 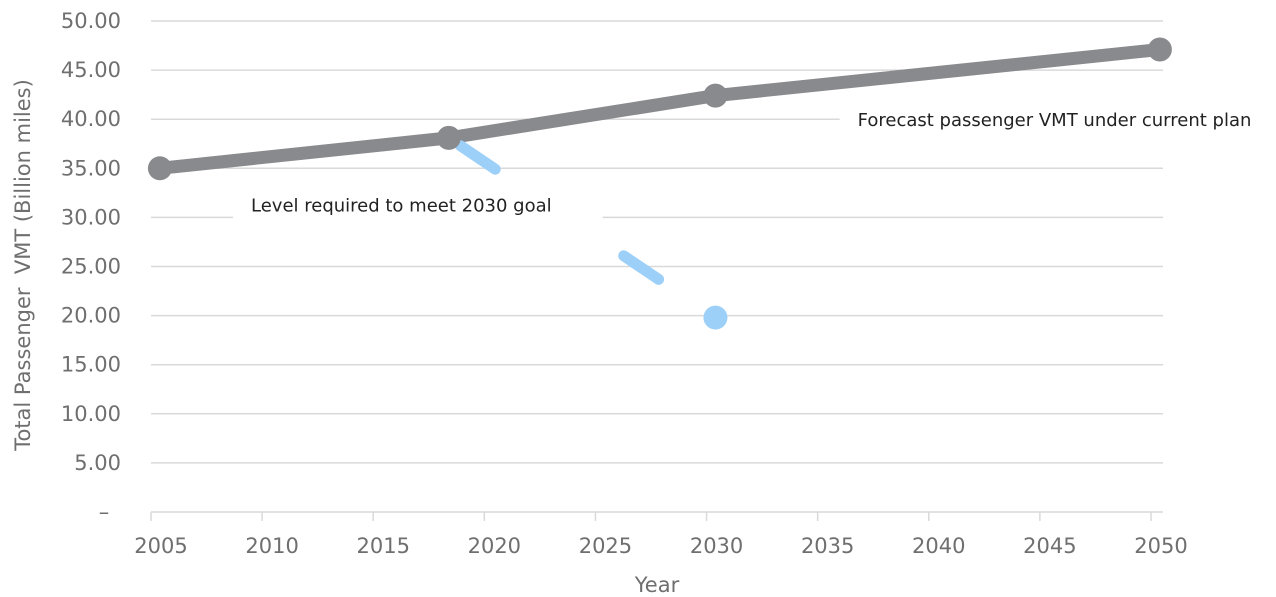 I want to click on x-tick-label: 2030, so click(x=716, y=546).